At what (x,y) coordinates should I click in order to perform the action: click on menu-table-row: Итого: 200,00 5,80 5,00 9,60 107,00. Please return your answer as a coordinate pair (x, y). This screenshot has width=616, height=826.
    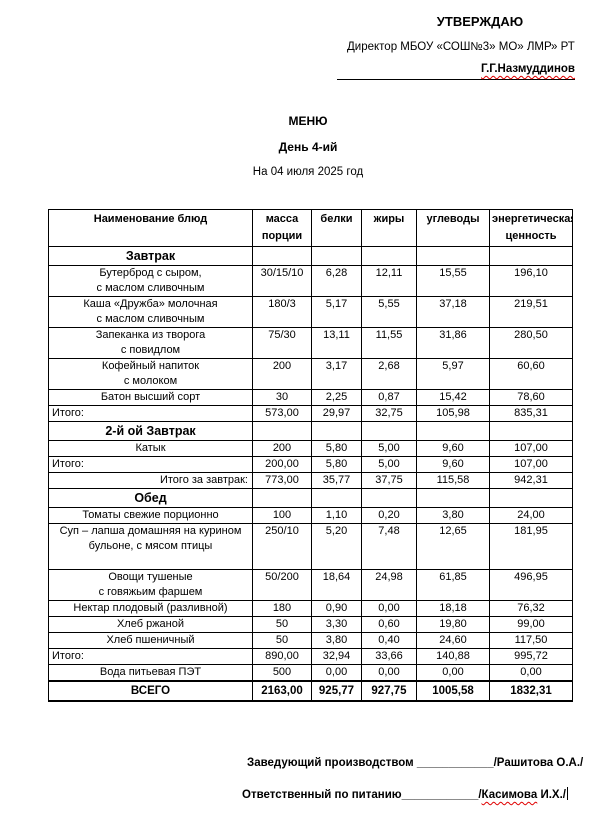
    Looking at the image, I should click on (310, 464).